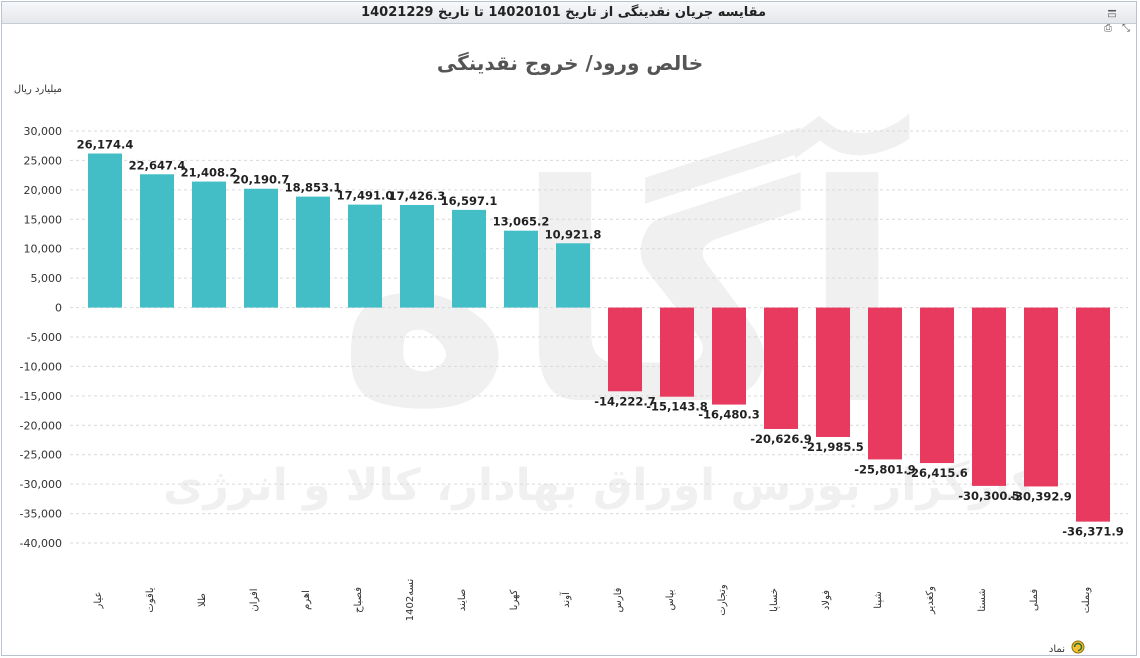  Describe the element at coordinates (43, 219) in the screenshot. I see `y-tick-label: 15,000` at that location.